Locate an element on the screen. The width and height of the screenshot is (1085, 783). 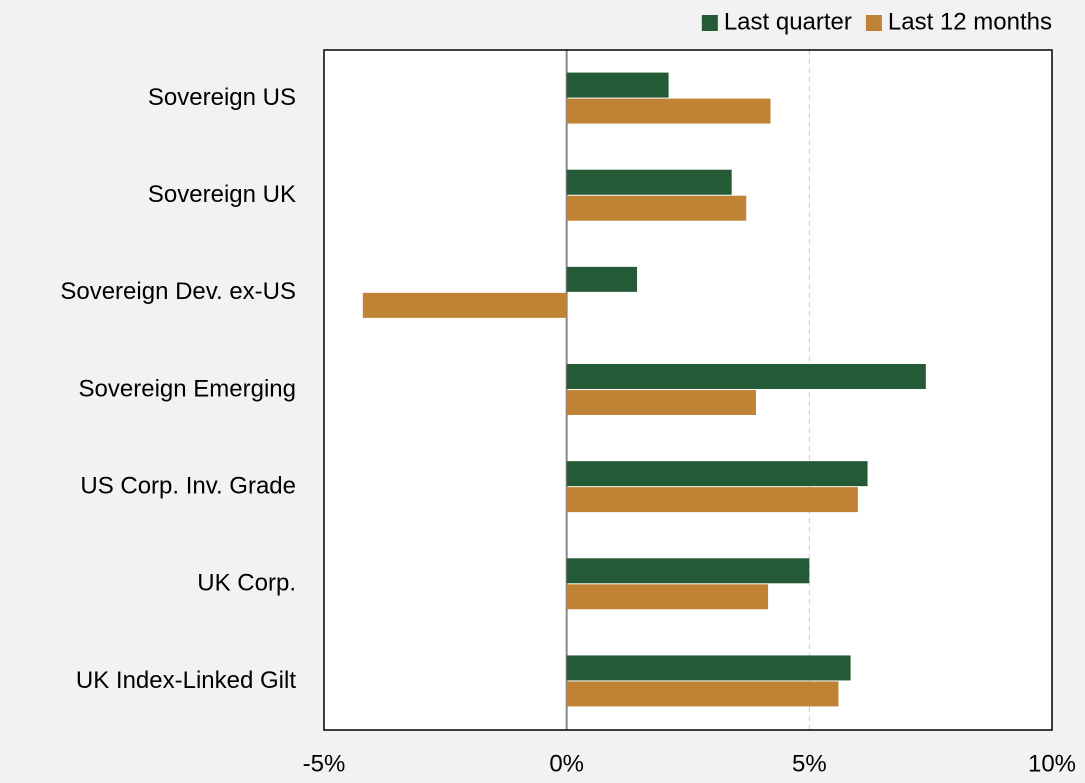
x-tick-label: -5% is located at coordinates (324, 763).